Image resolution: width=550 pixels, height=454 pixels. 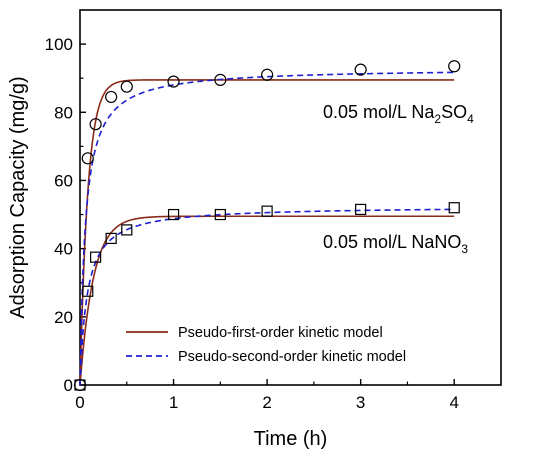 What do you see at coordinates (65, 215) in the screenshot?
I see `y-axis: 0 20 40 60 80 100` at bounding box center [65, 215].